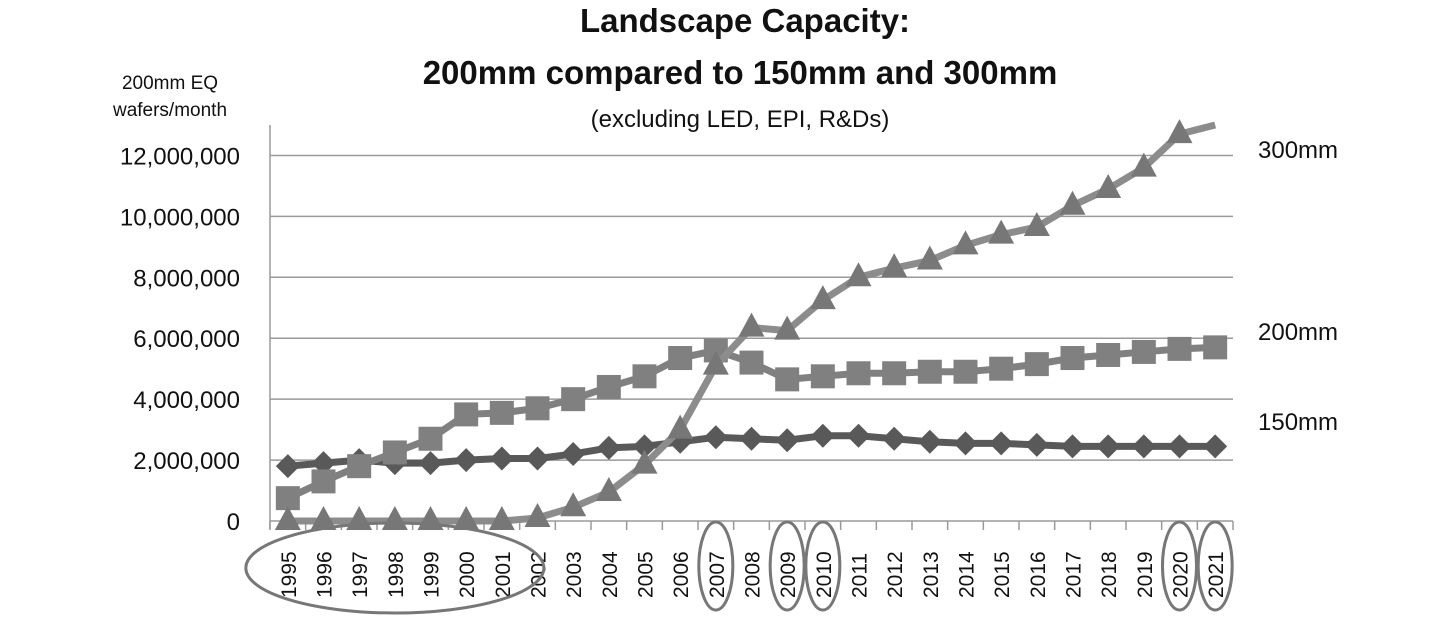 The image size is (1432, 622). What do you see at coordinates (467, 574) in the screenshot?
I see `x-tick-label: 2000` at bounding box center [467, 574].